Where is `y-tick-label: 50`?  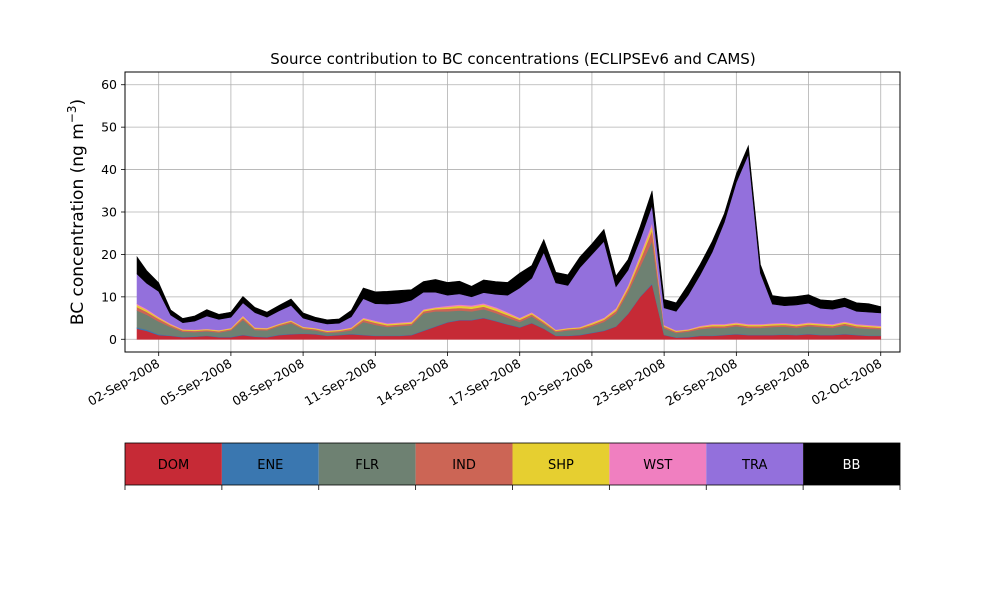
y-tick-label: 50 is located at coordinates (109, 127).